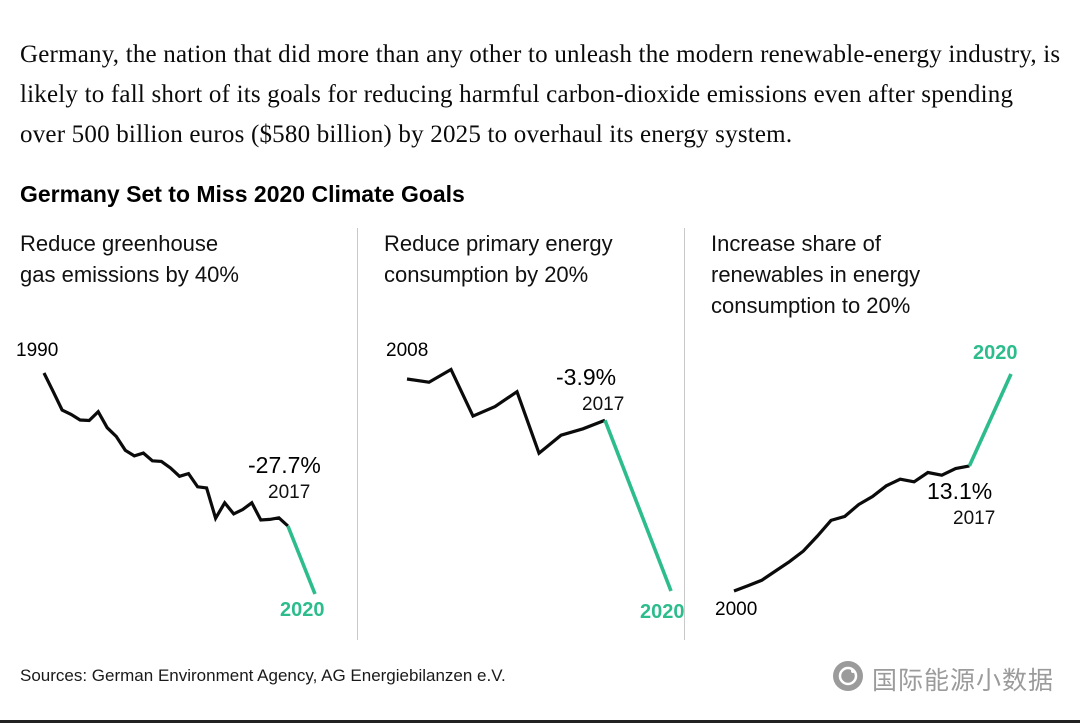  I want to click on watermark-text: 国际能源小数据, so click(962, 680).